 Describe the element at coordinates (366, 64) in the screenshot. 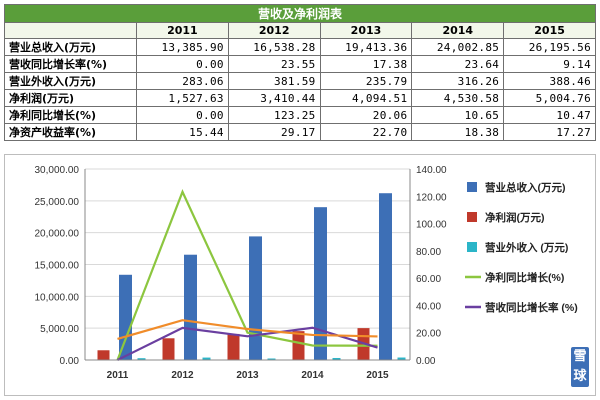

I see `table-cell: 17.38` at that location.